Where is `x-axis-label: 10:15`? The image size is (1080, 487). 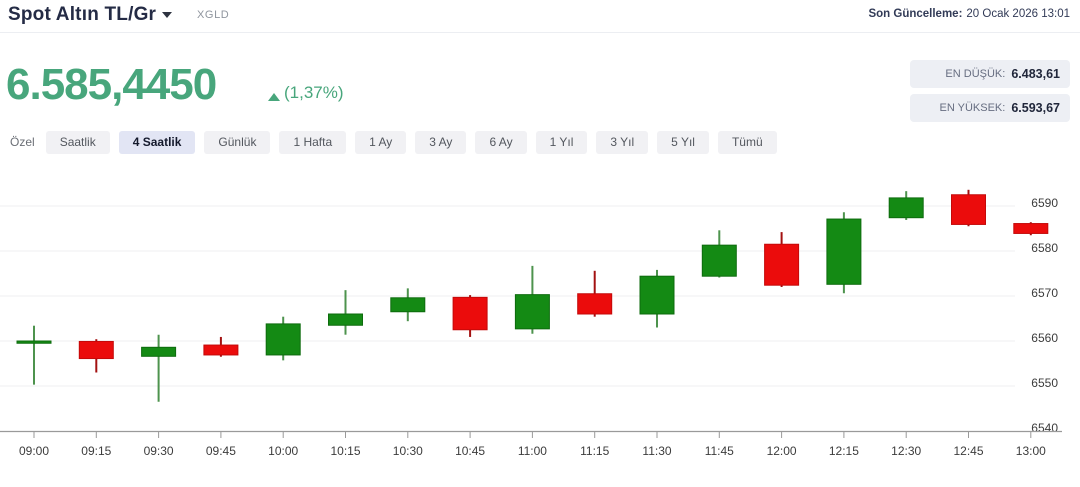
x-axis-label: 10:15 is located at coordinates (345, 451).